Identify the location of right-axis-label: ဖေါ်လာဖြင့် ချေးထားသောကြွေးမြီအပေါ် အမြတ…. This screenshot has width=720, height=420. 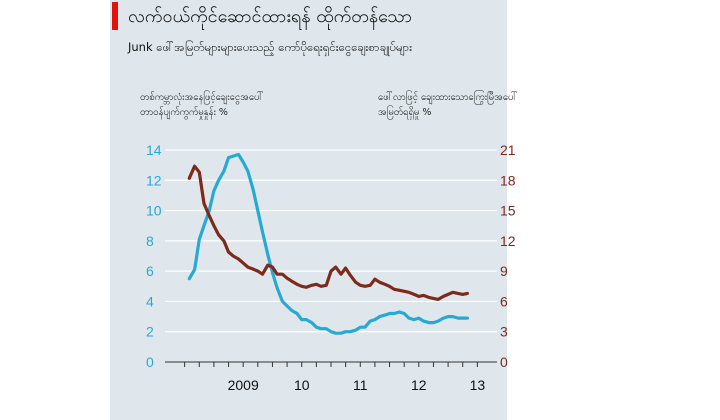
(448, 105).